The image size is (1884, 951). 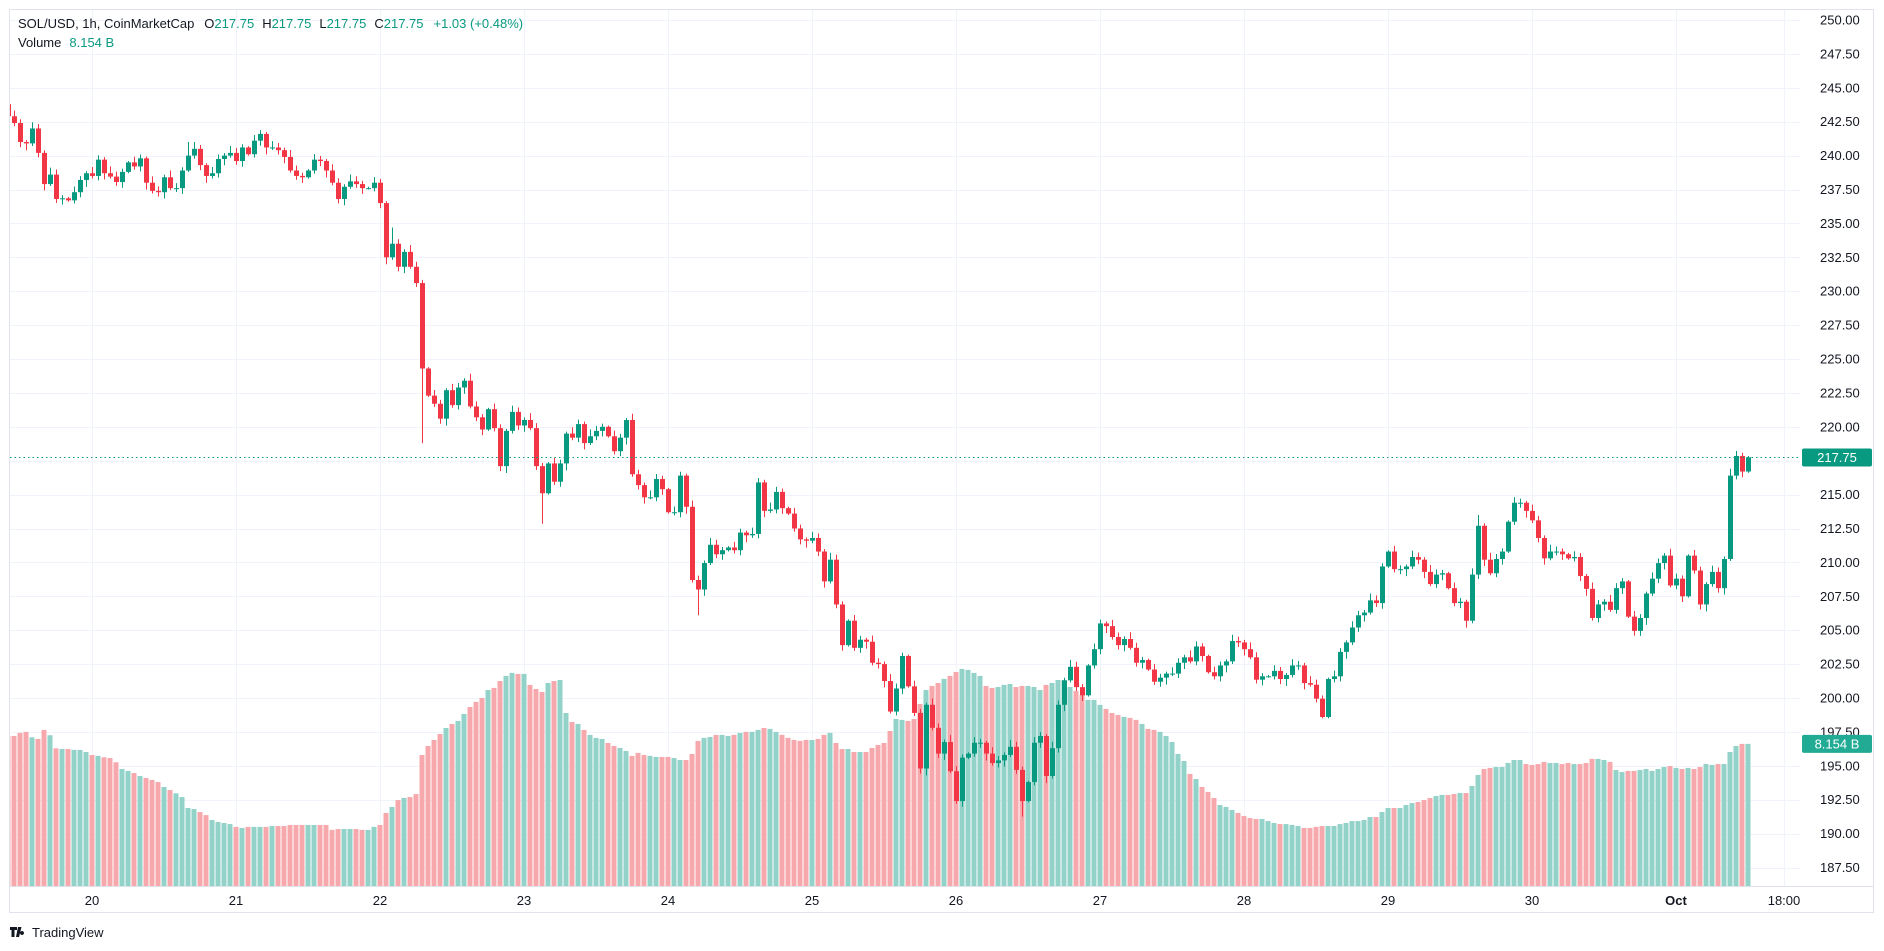 I want to click on tradingview-logo: TradingView, so click(x=57, y=932).